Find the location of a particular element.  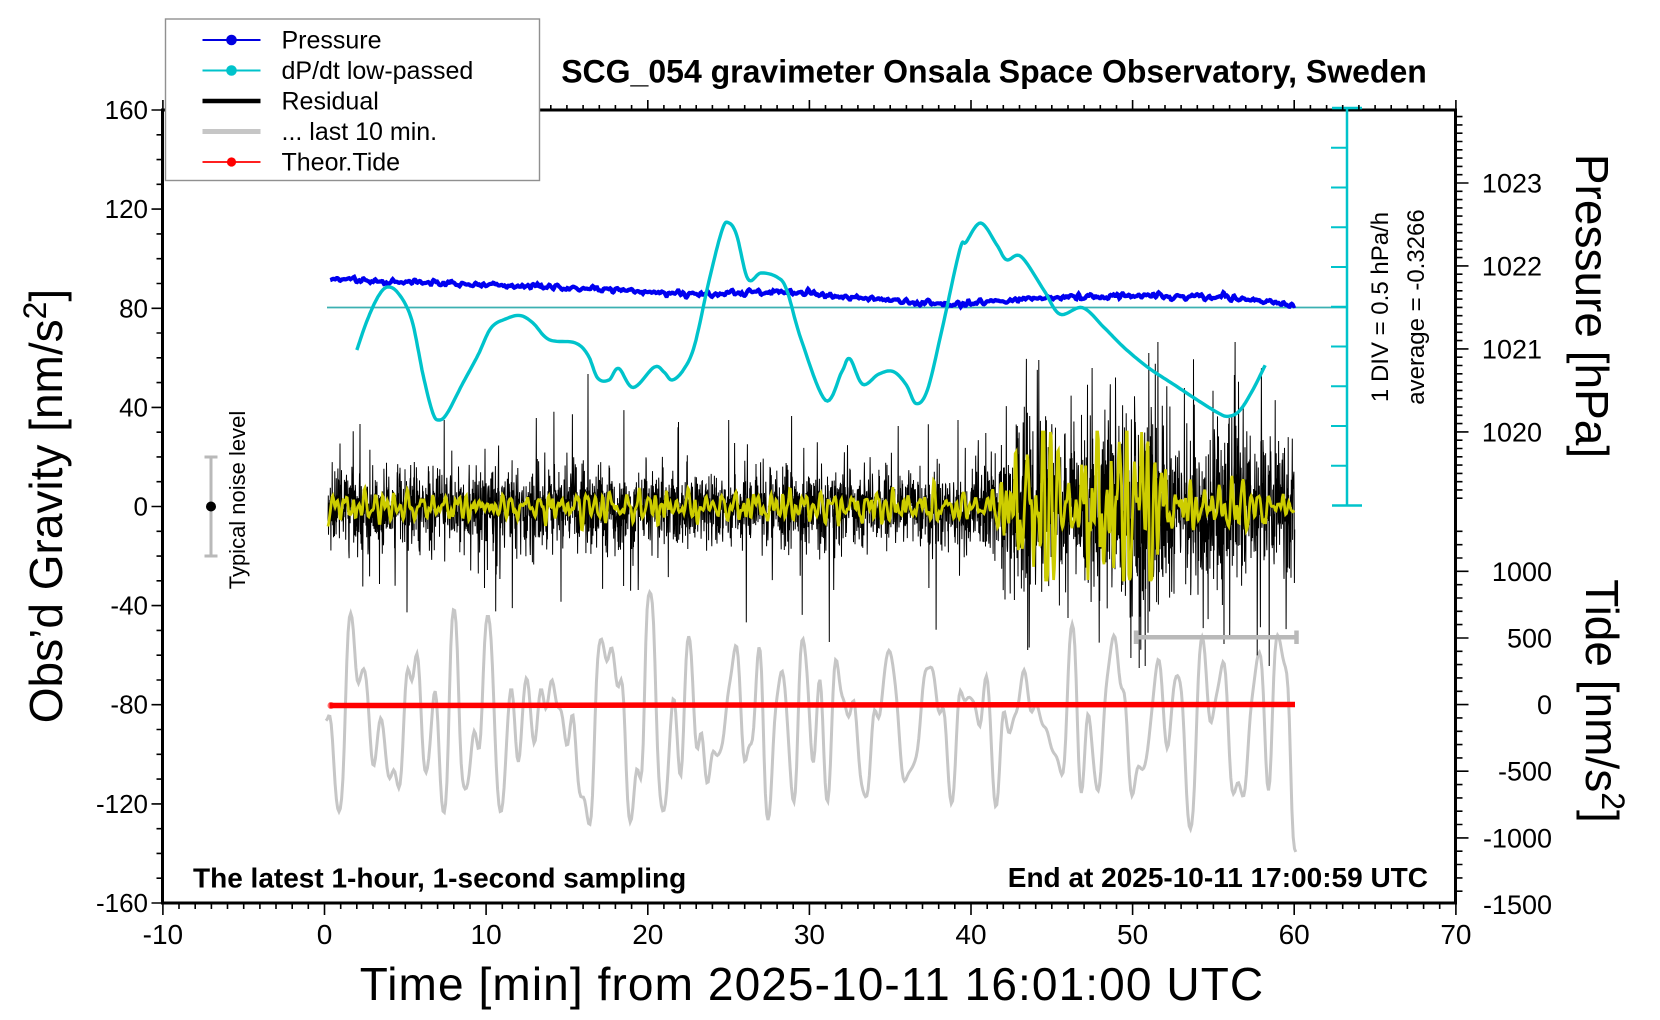

svg-text: 1000 is located at coordinates (1522, 572).